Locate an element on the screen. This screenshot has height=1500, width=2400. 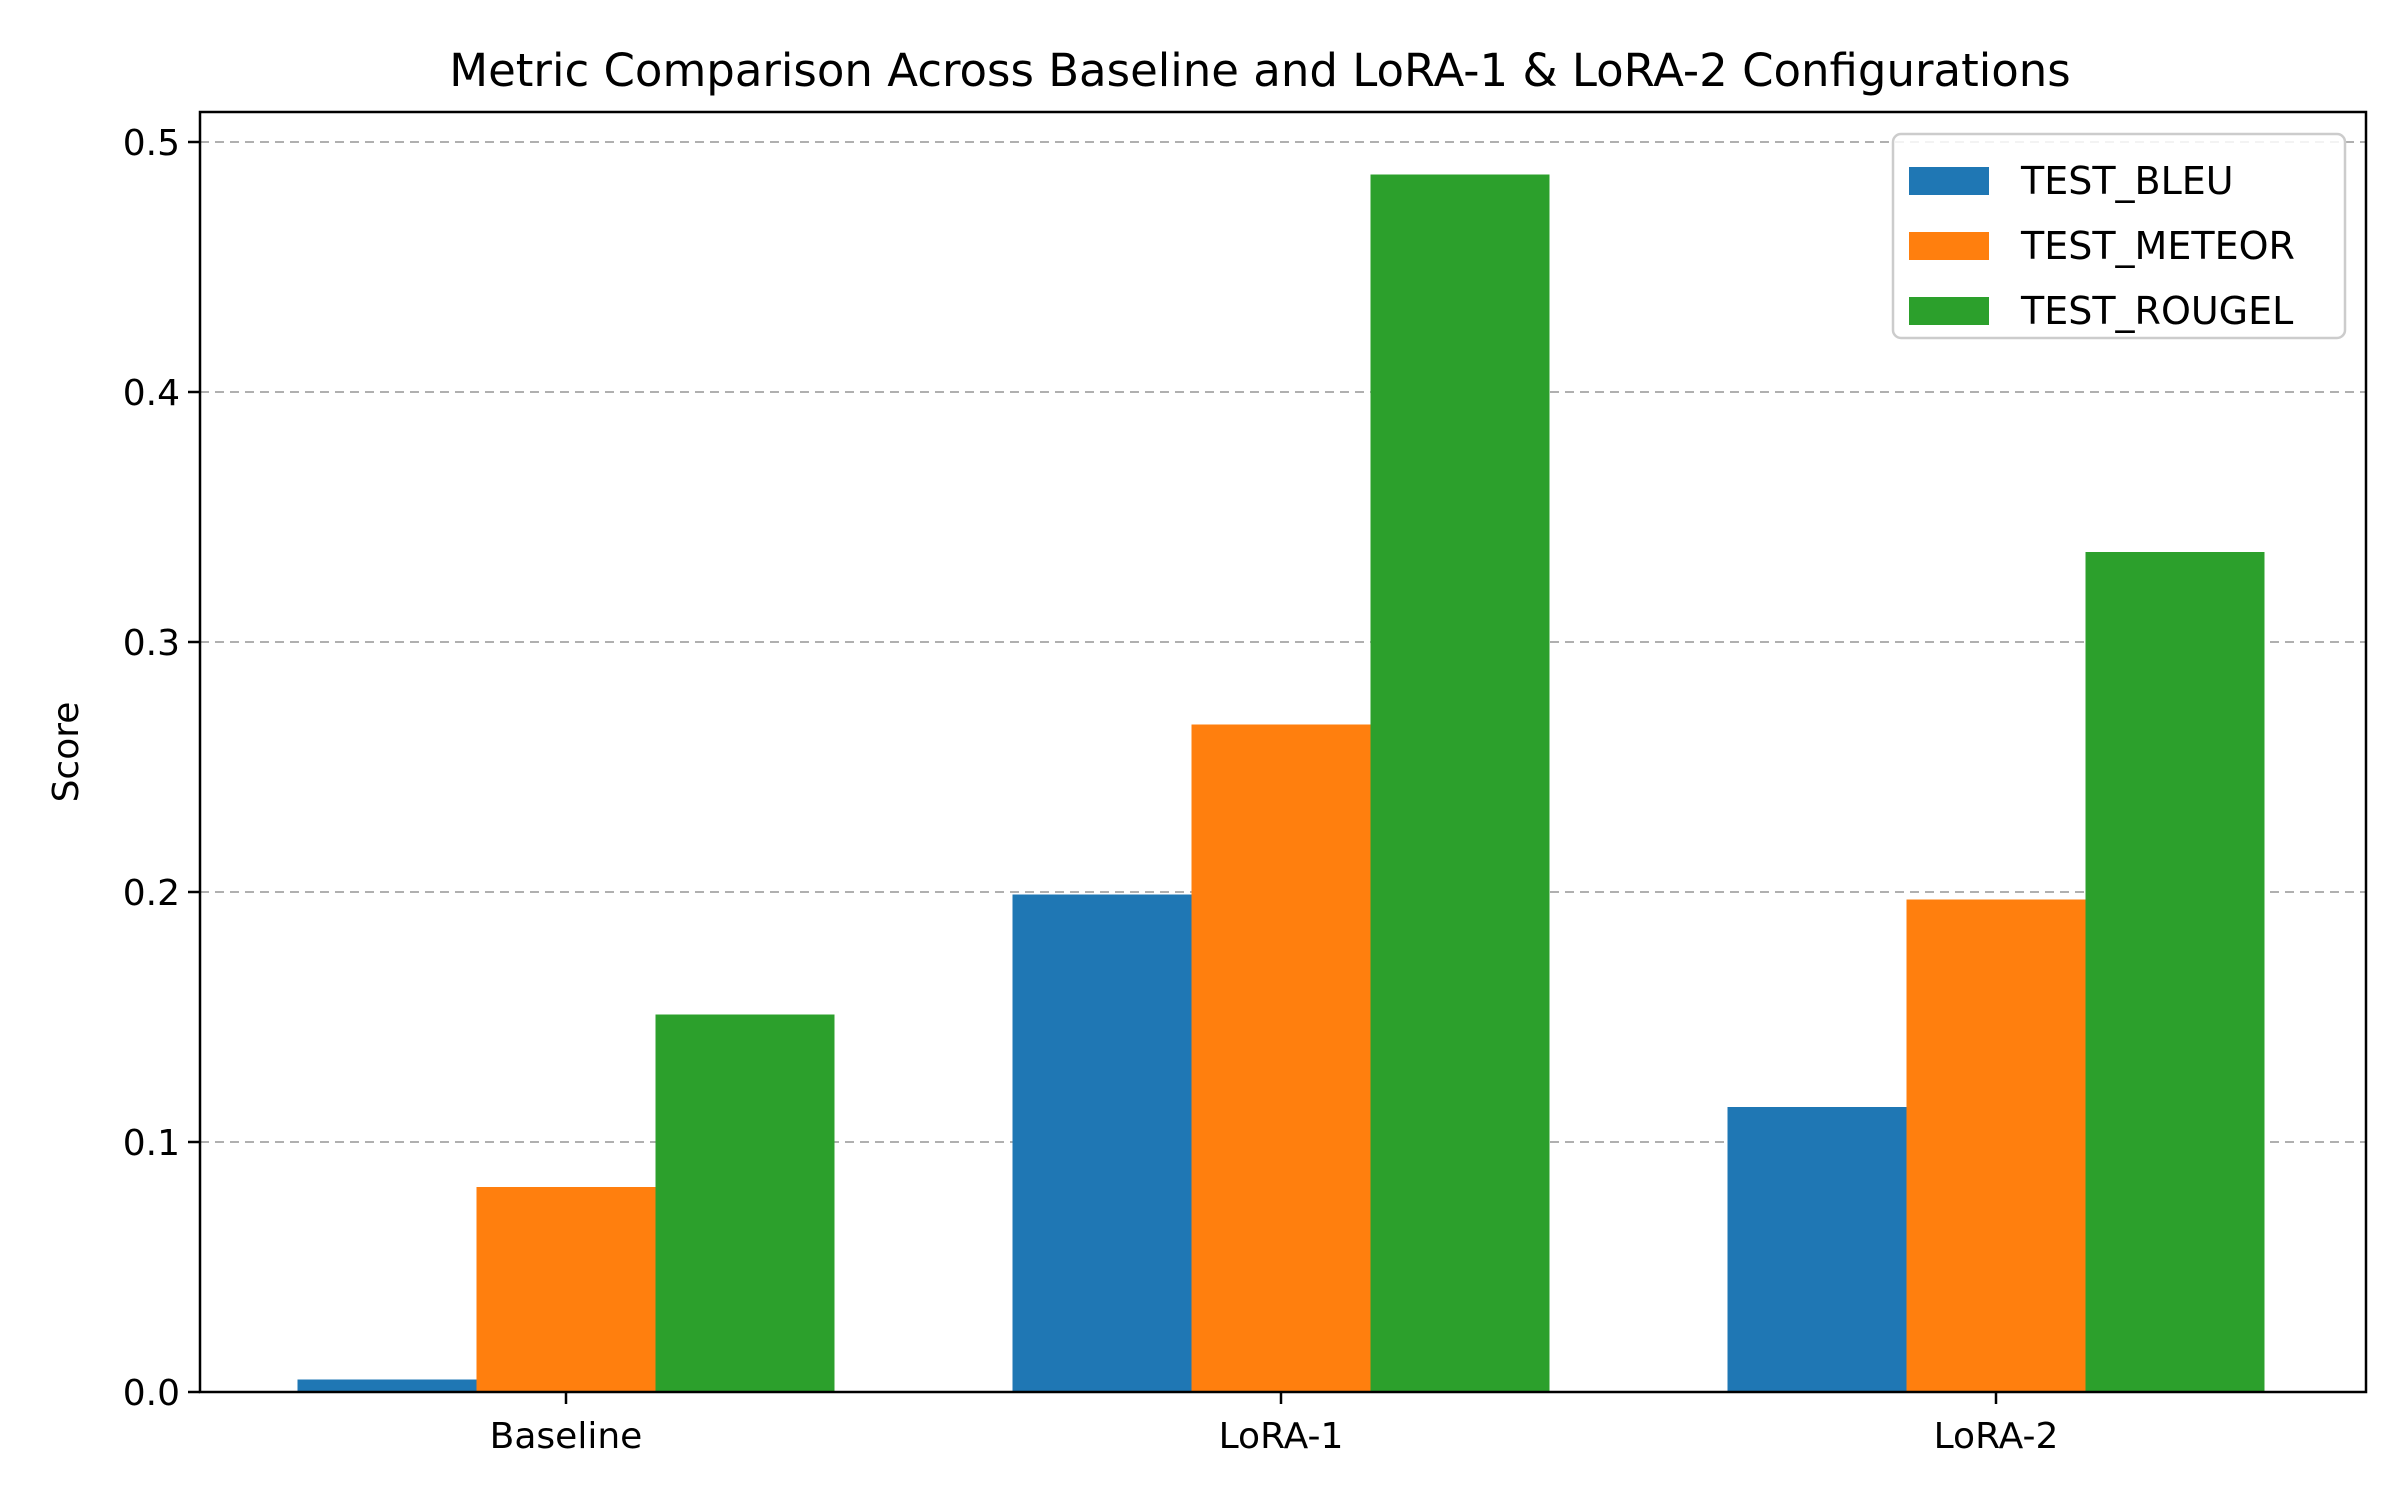
y-tick-label: 0.0 is located at coordinates (151, 1393).